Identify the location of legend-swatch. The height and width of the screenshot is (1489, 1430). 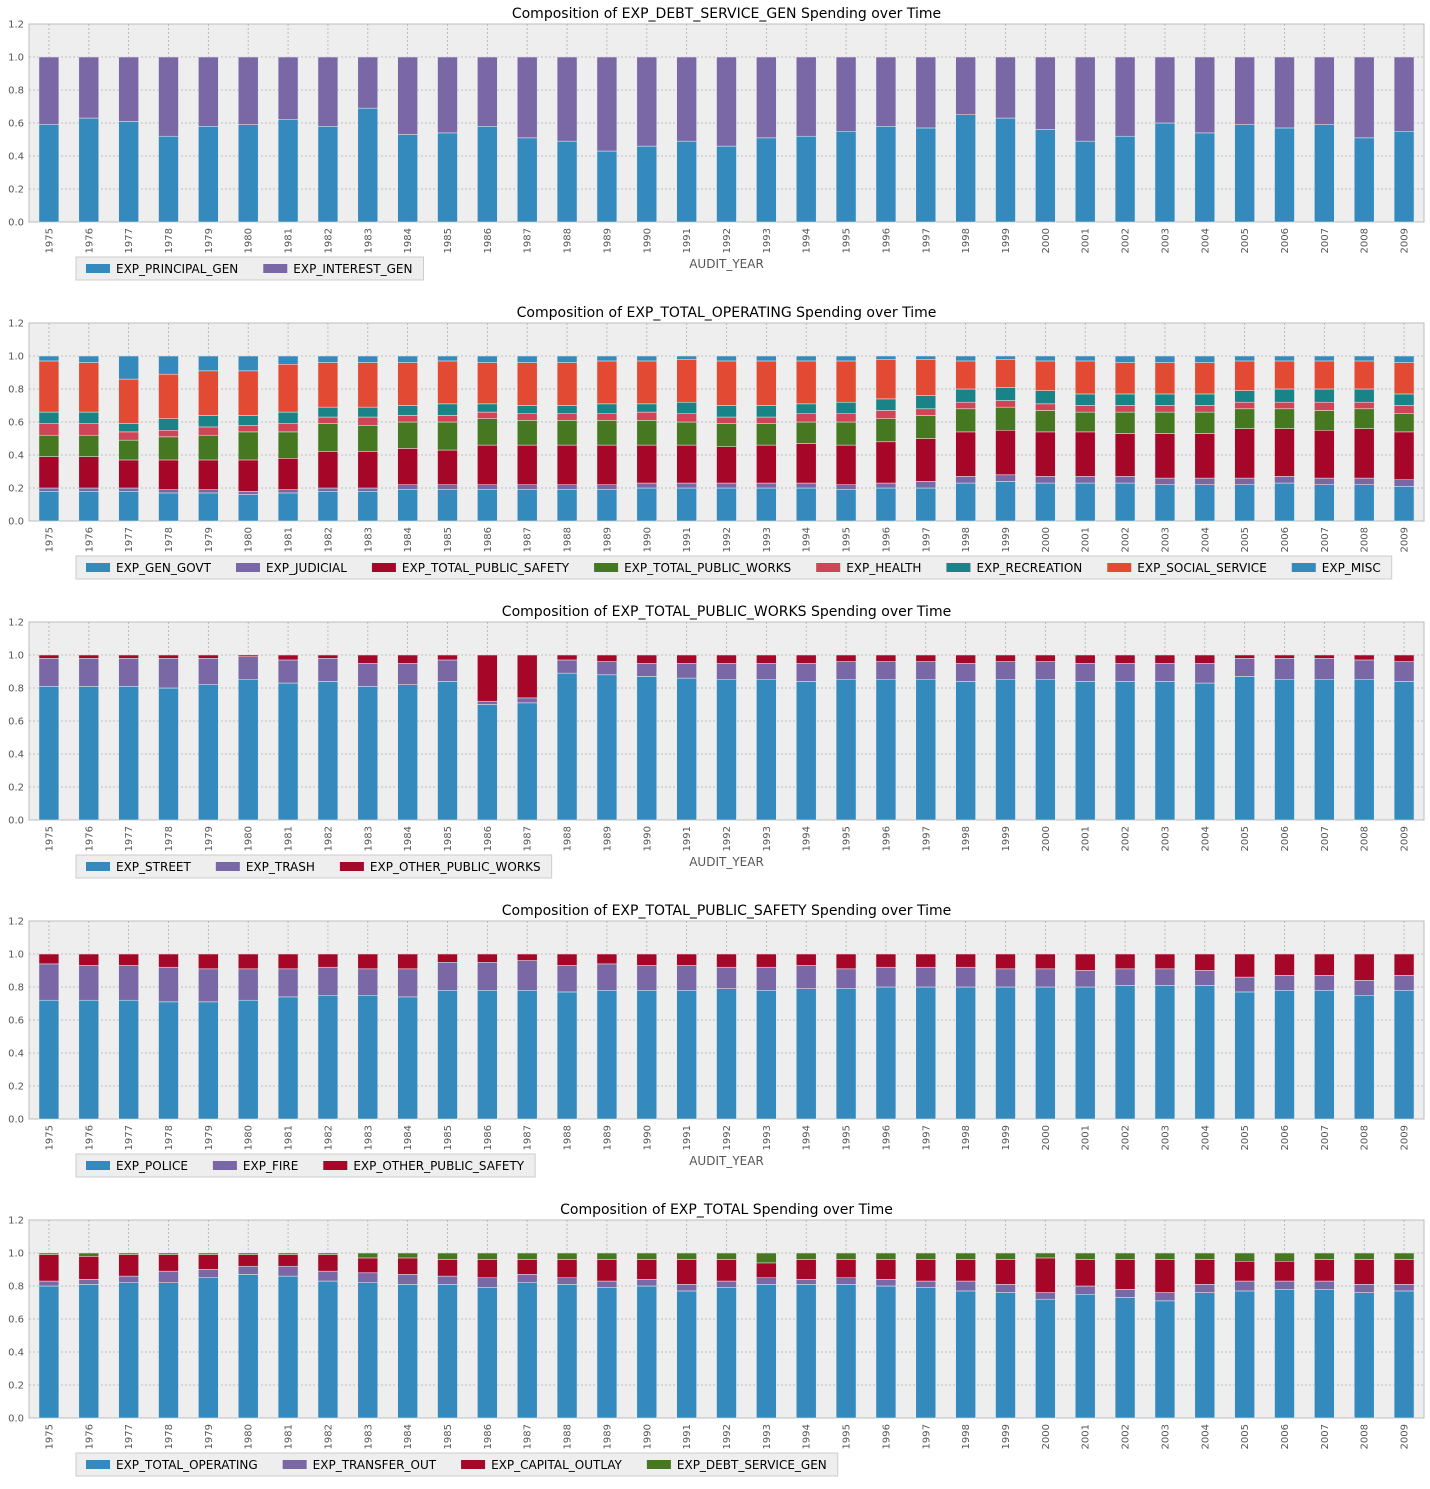
(98, 1464).